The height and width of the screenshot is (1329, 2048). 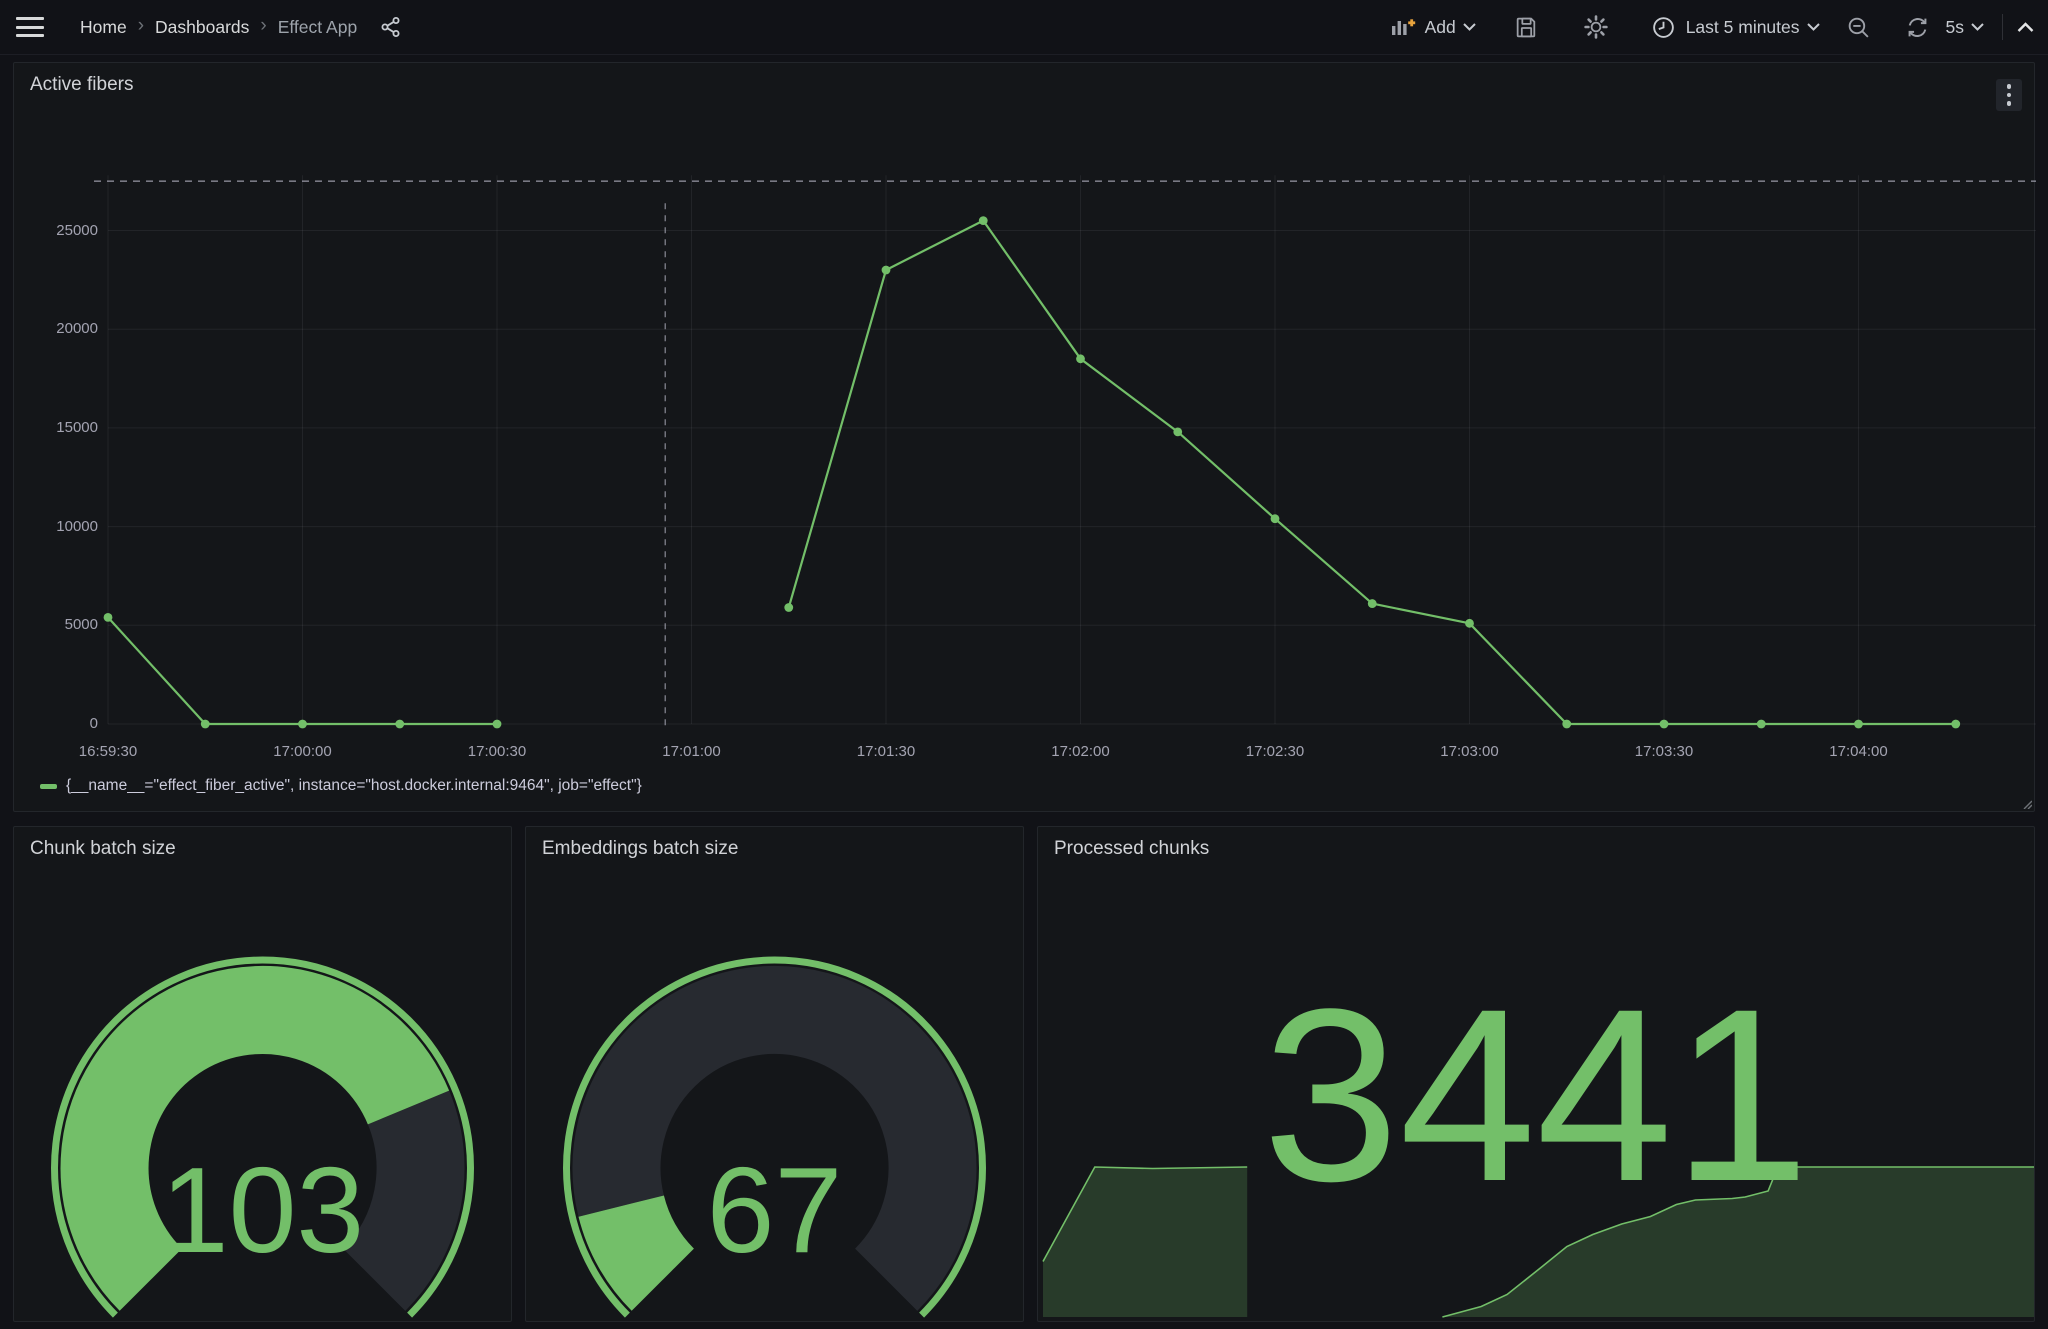 What do you see at coordinates (48, 786) in the screenshot?
I see `legend-swatch` at bounding box center [48, 786].